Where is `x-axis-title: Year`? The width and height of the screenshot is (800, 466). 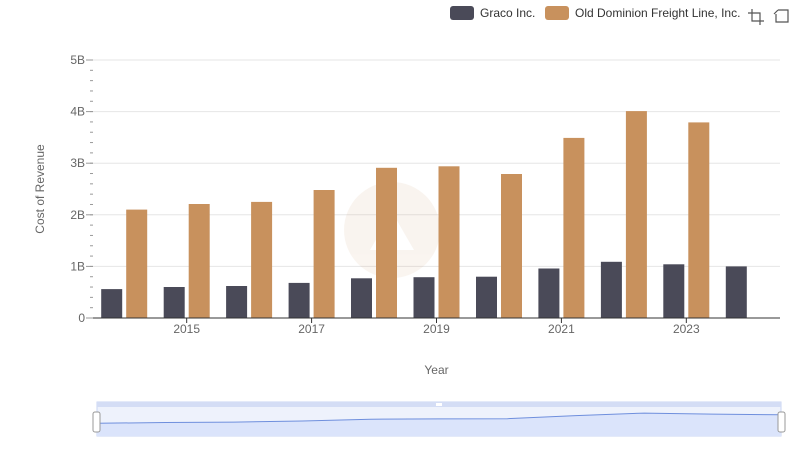 x-axis-title: Year is located at coordinates (436, 370).